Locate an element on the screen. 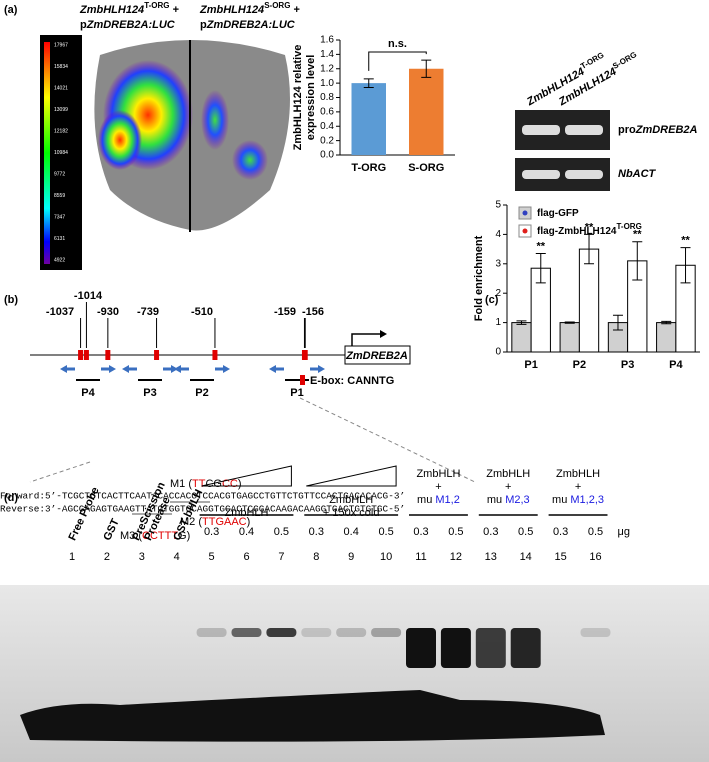  y-tick-label: 0 is located at coordinates (498, 352).